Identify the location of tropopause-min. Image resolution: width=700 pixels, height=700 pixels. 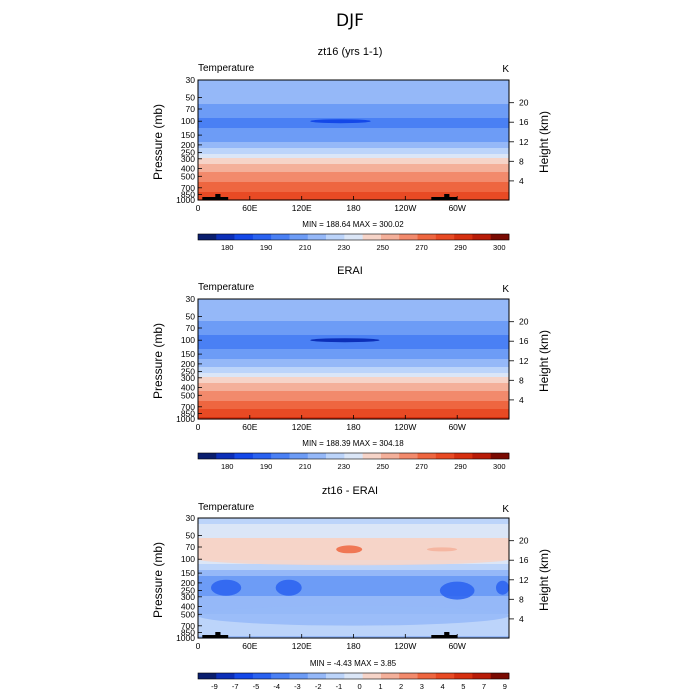
(345, 340).